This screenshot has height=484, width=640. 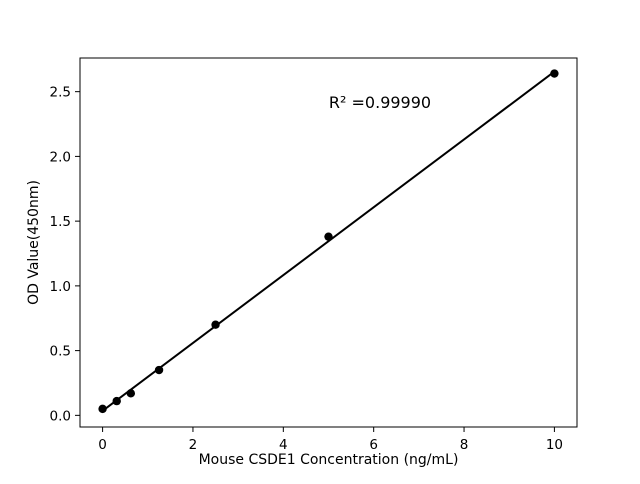 What do you see at coordinates (283, 445) in the screenshot?
I see `x-tick-label: 4` at bounding box center [283, 445].